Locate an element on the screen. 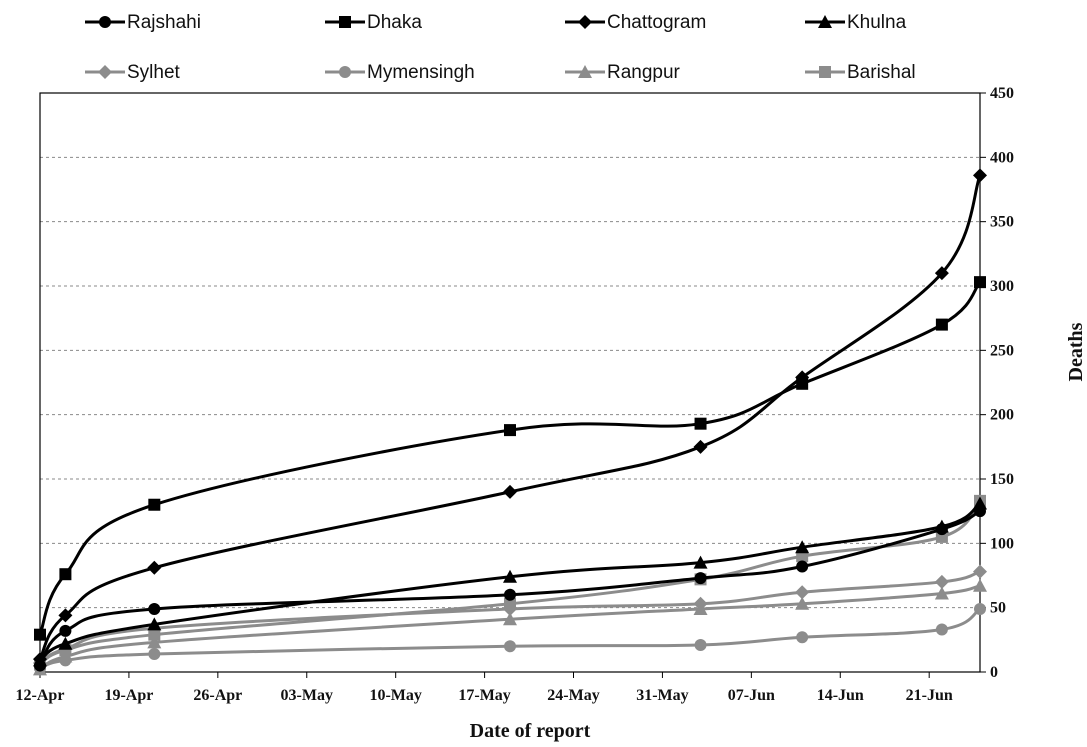 The width and height of the screenshot is (1087, 747). x-tick-label: 21-Jun is located at coordinates (929, 695).